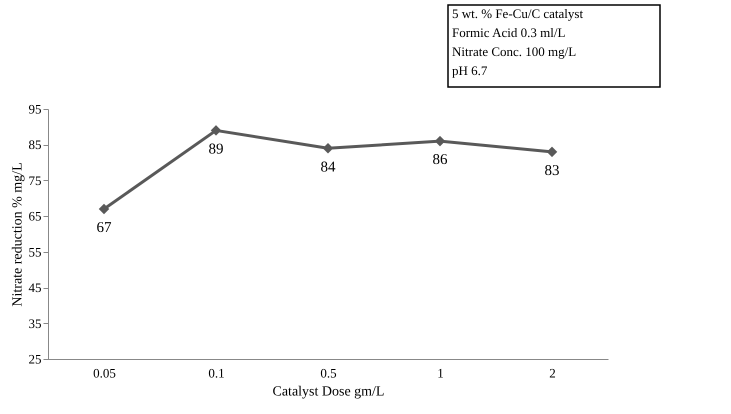 The height and width of the screenshot is (414, 731). What do you see at coordinates (440, 160) in the screenshot?
I see `data-label: 86` at bounding box center [440, 160].